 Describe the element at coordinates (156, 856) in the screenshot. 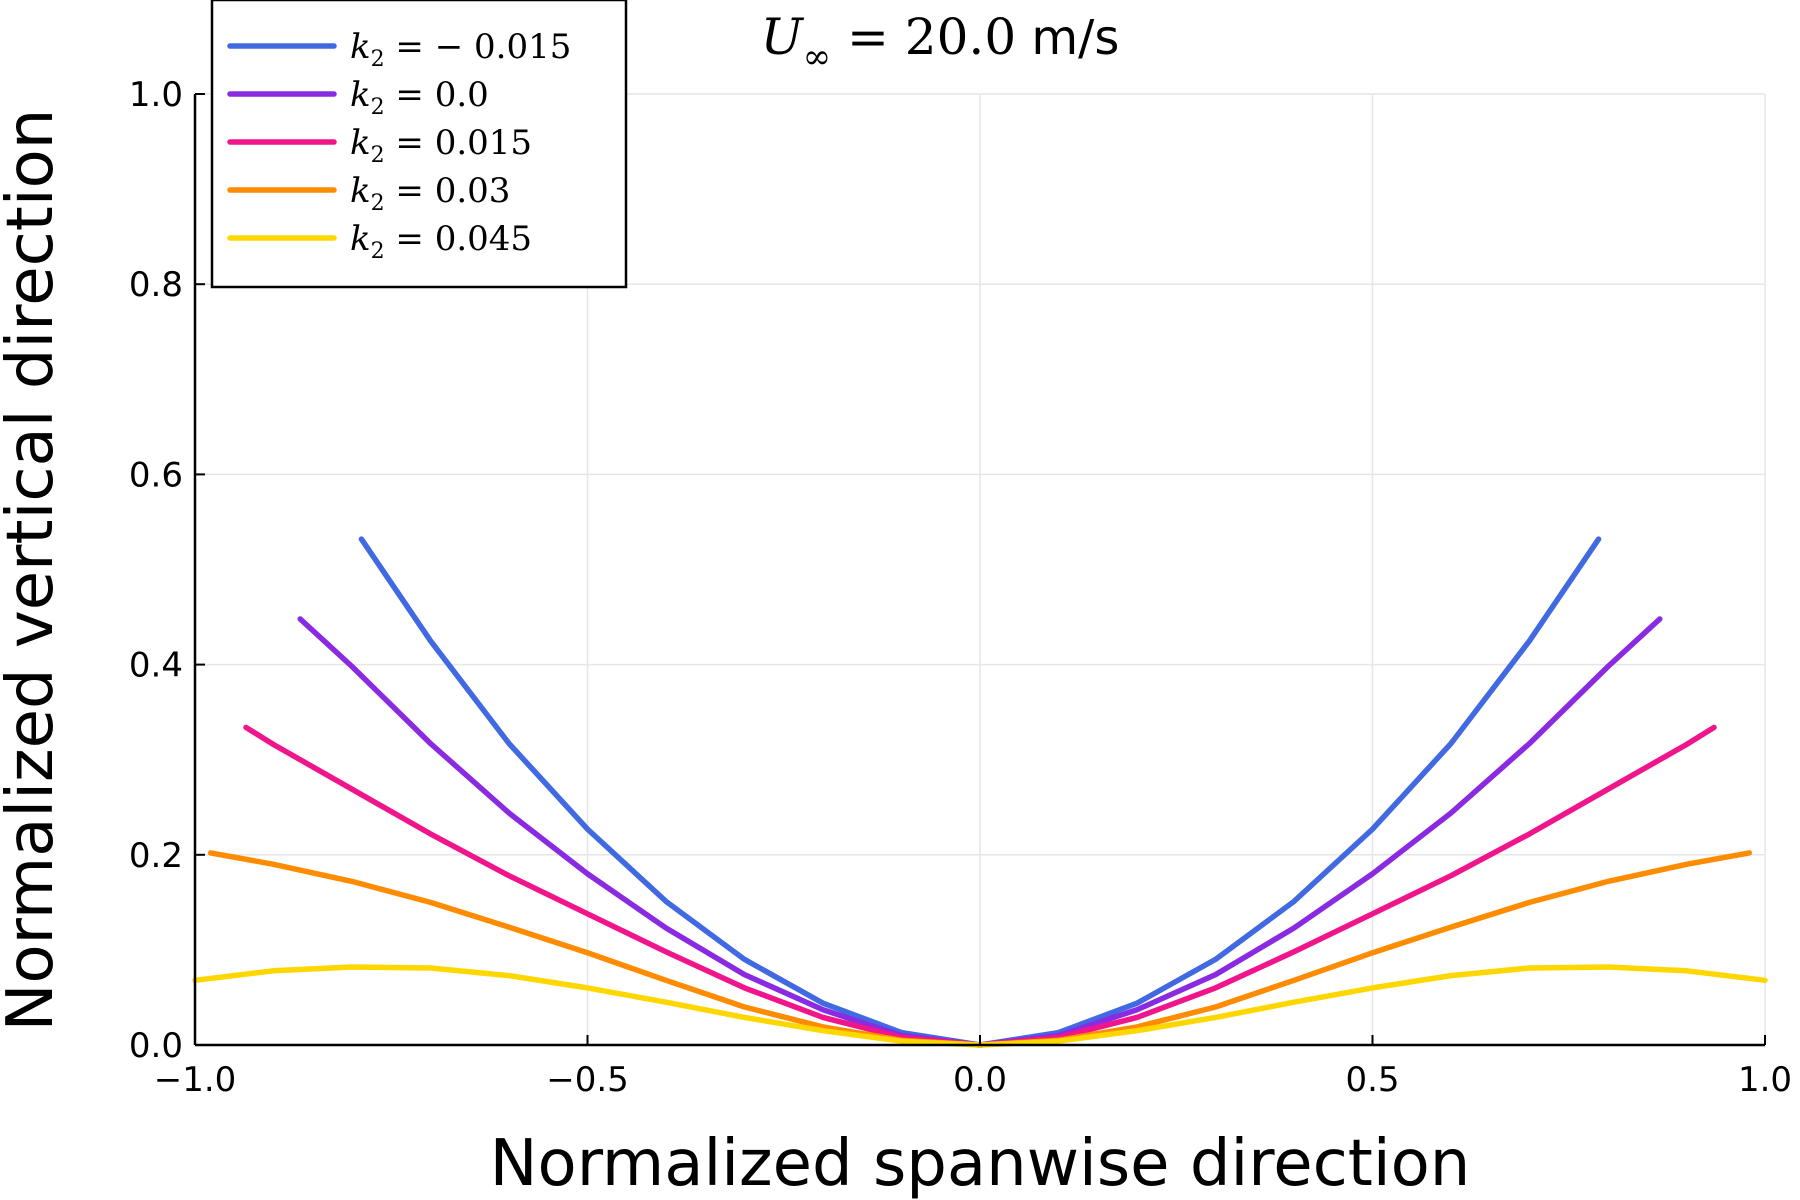

I see `y-tick-label: 0.2` at that location.